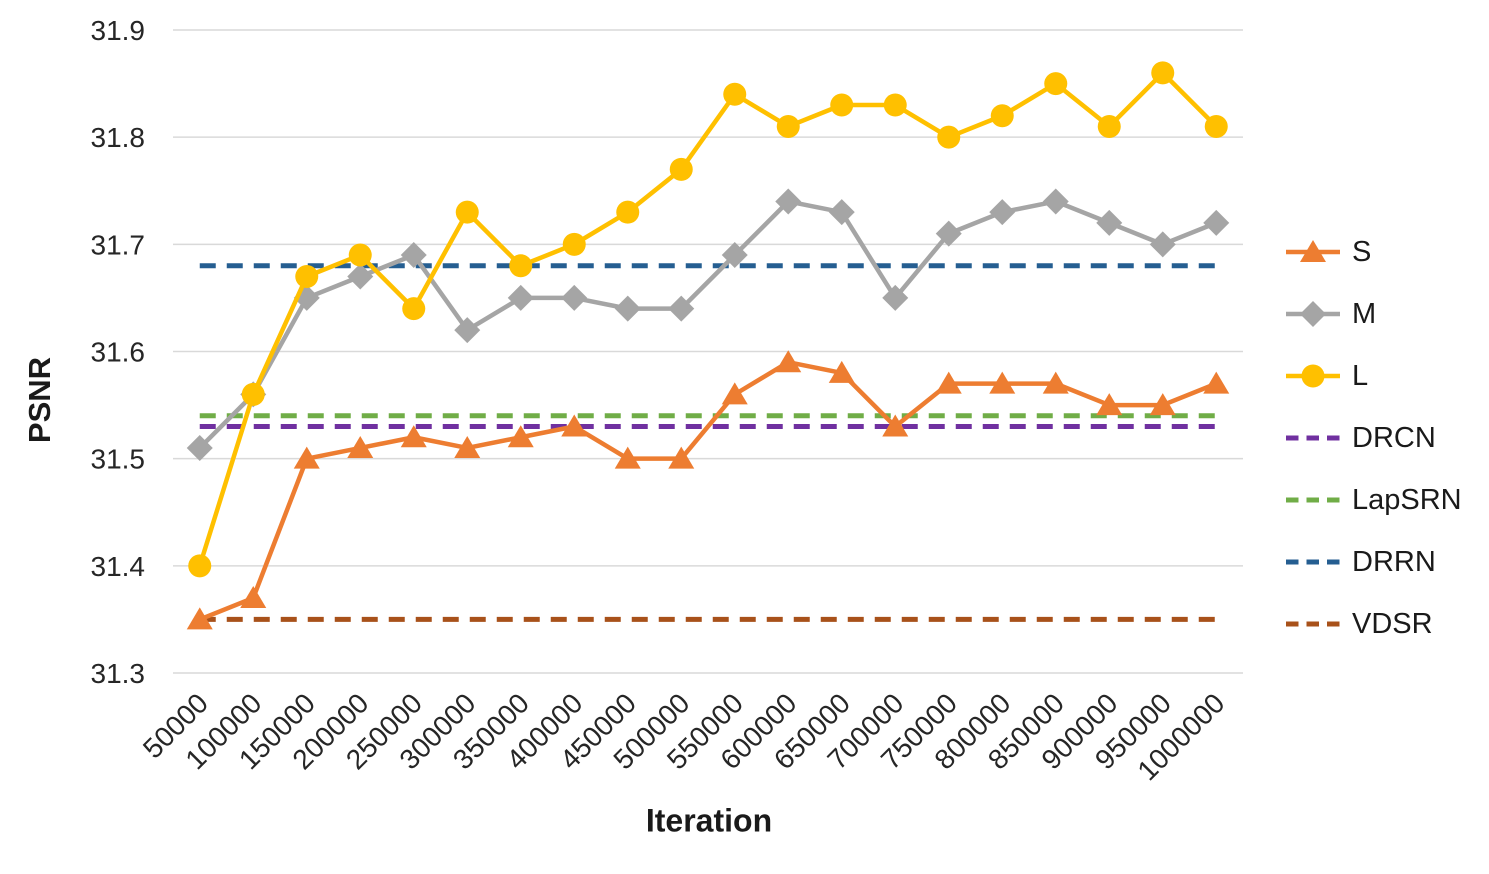  I want to click on legend-item-DRRN: DRRN, so click(1373, 562).